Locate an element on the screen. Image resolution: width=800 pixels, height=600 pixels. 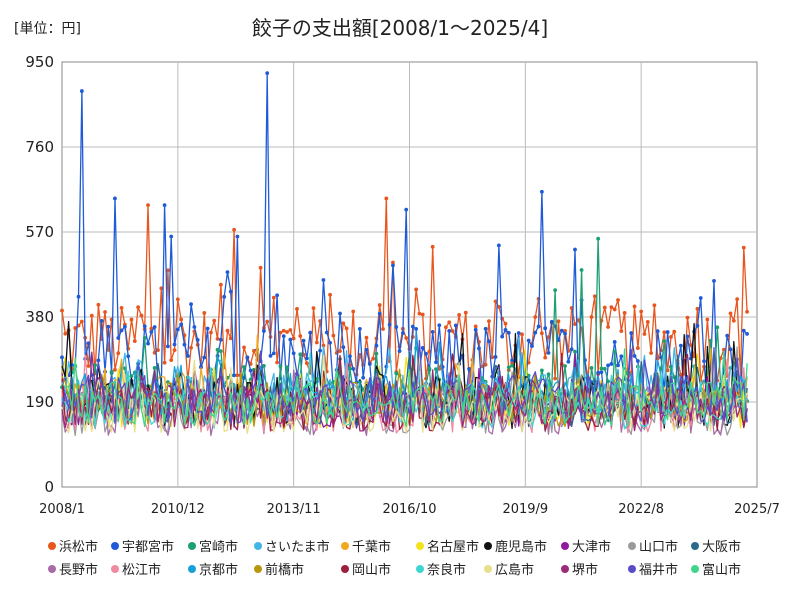
legend-item: 宇都宮市 is located at coordinates (142, 547).